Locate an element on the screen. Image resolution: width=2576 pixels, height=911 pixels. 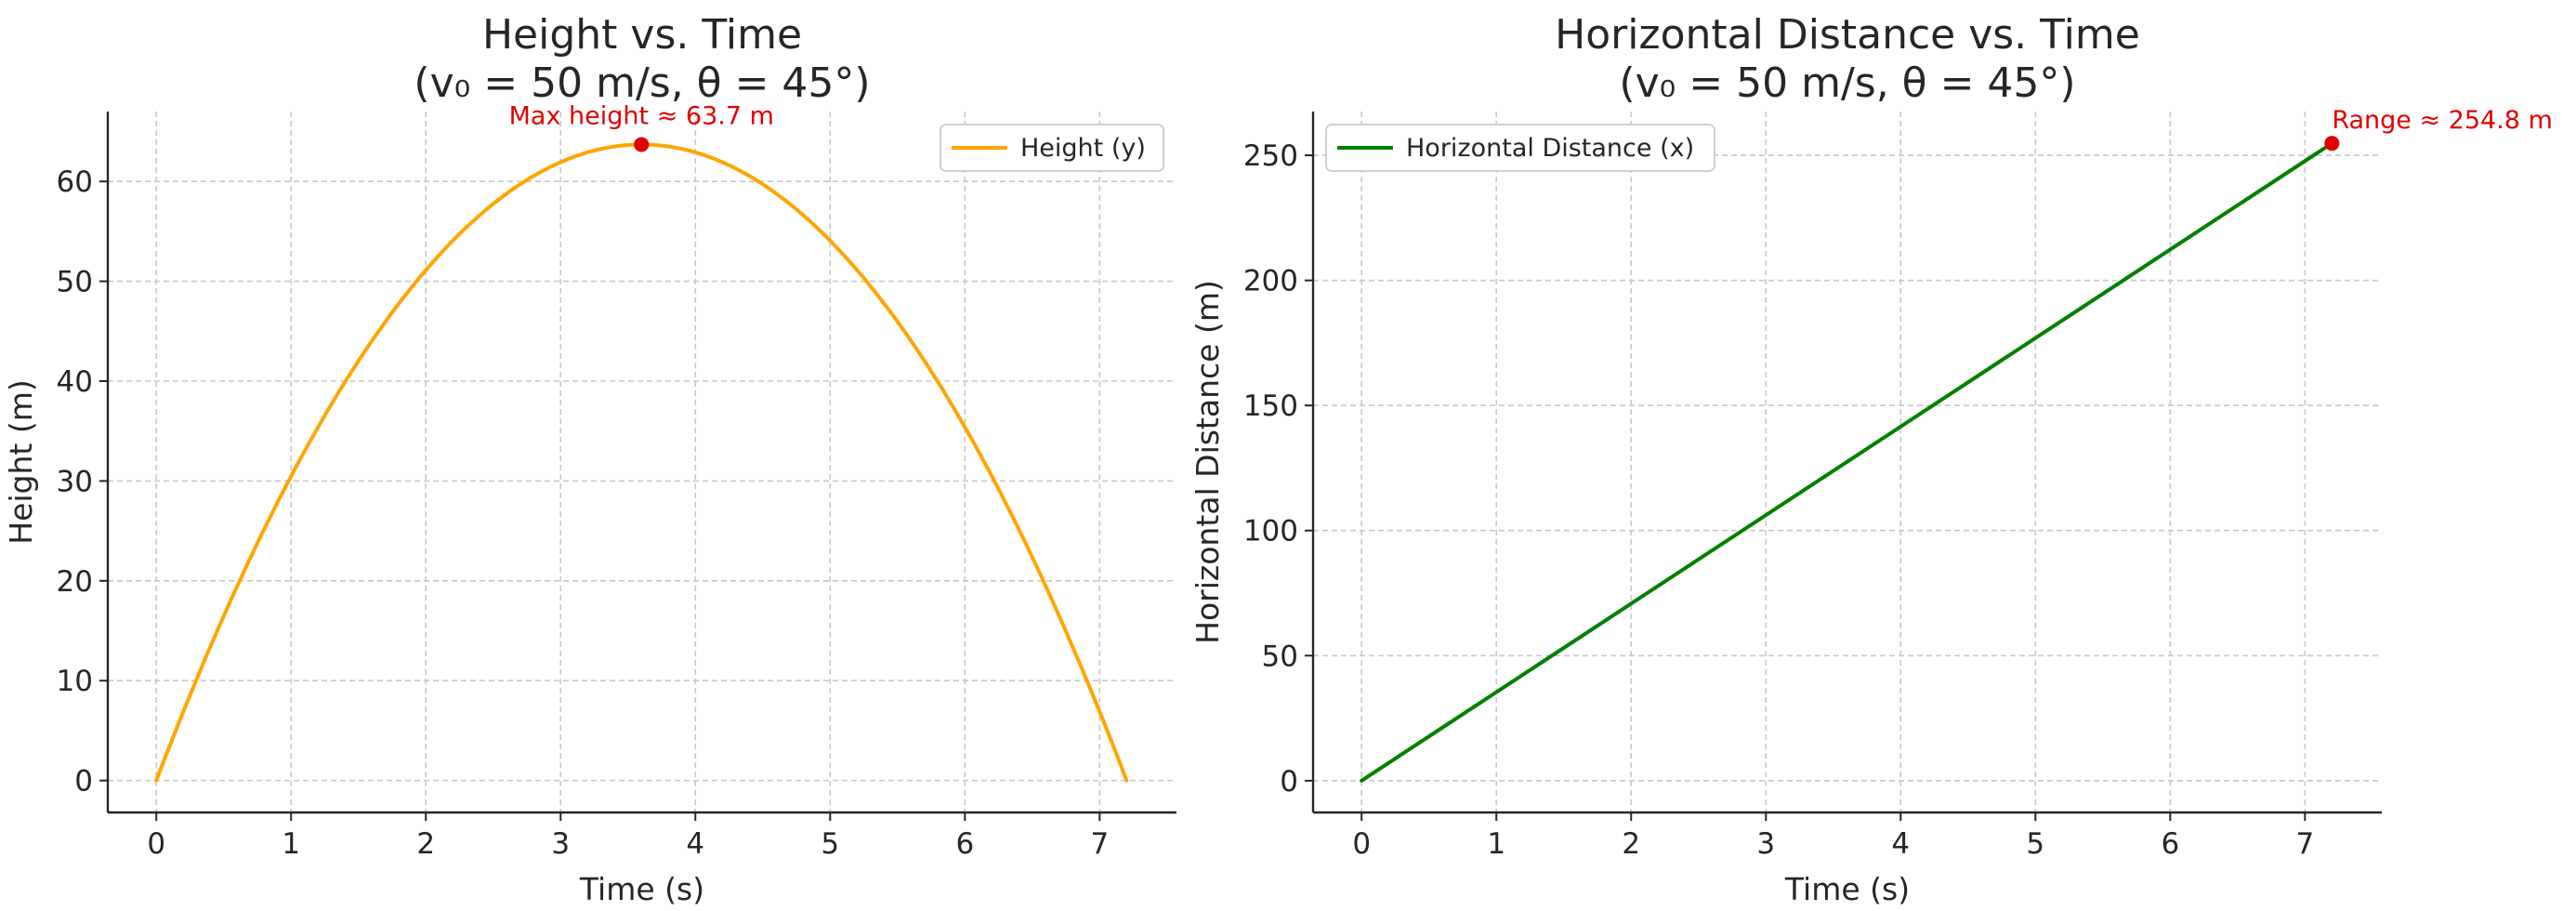
chart-title-line: Horizontal Distance vs. Time is located at coordinates (1847, 35).